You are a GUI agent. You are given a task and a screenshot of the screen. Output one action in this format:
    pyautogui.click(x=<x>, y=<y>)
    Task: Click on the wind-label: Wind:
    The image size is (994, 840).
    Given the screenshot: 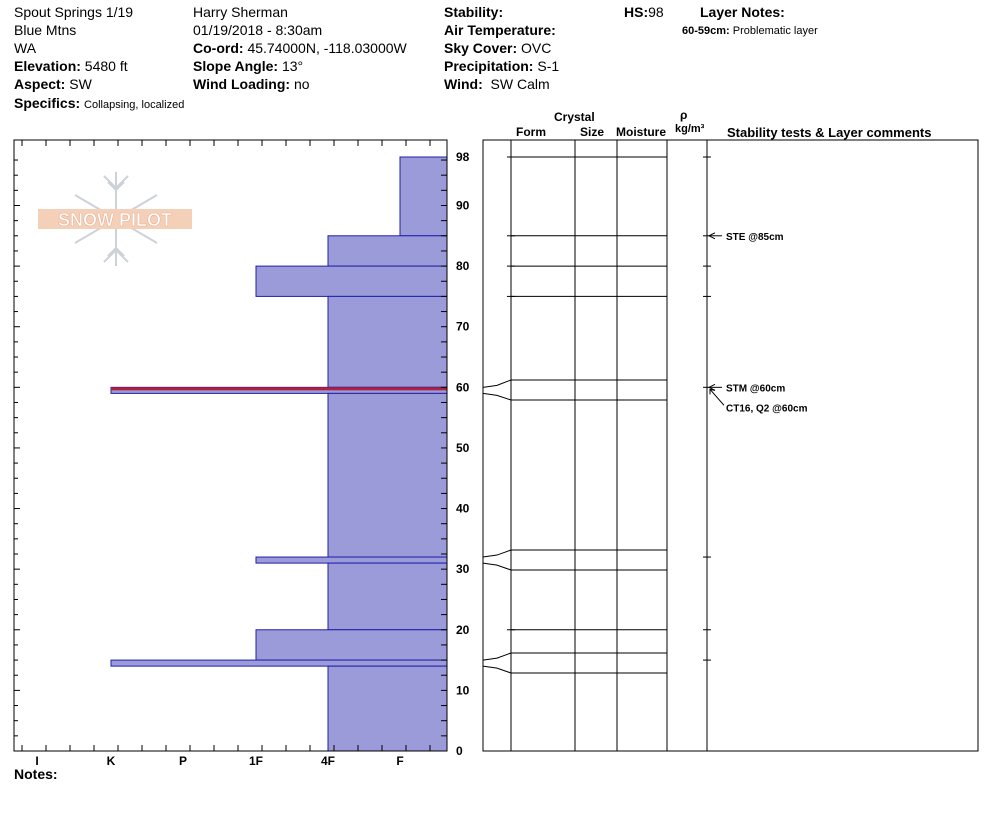 What is the action you would take?
    pyautogui.click(x=463, y=84)
    